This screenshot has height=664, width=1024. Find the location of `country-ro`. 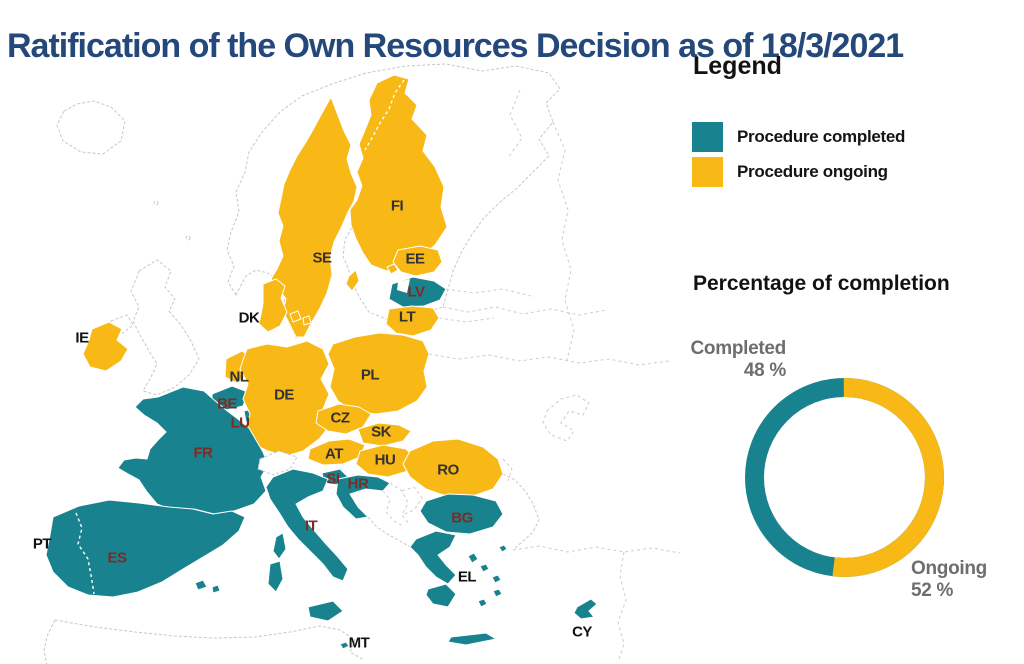

country-ro is located at coordinates (453, 468).